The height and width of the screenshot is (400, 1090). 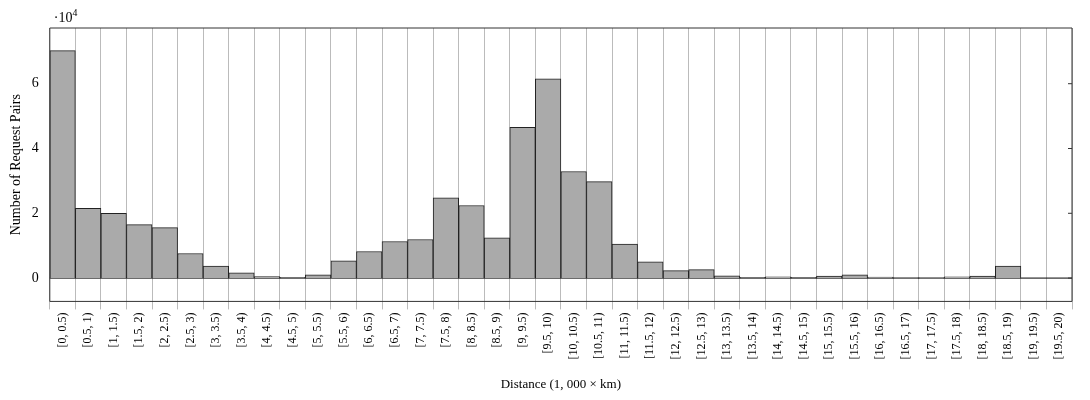 What do you see at coordinates (87, 330) in the screenshot?
I see `x-tick-label: [0.5, 1)` at bounding box center [87, 330].